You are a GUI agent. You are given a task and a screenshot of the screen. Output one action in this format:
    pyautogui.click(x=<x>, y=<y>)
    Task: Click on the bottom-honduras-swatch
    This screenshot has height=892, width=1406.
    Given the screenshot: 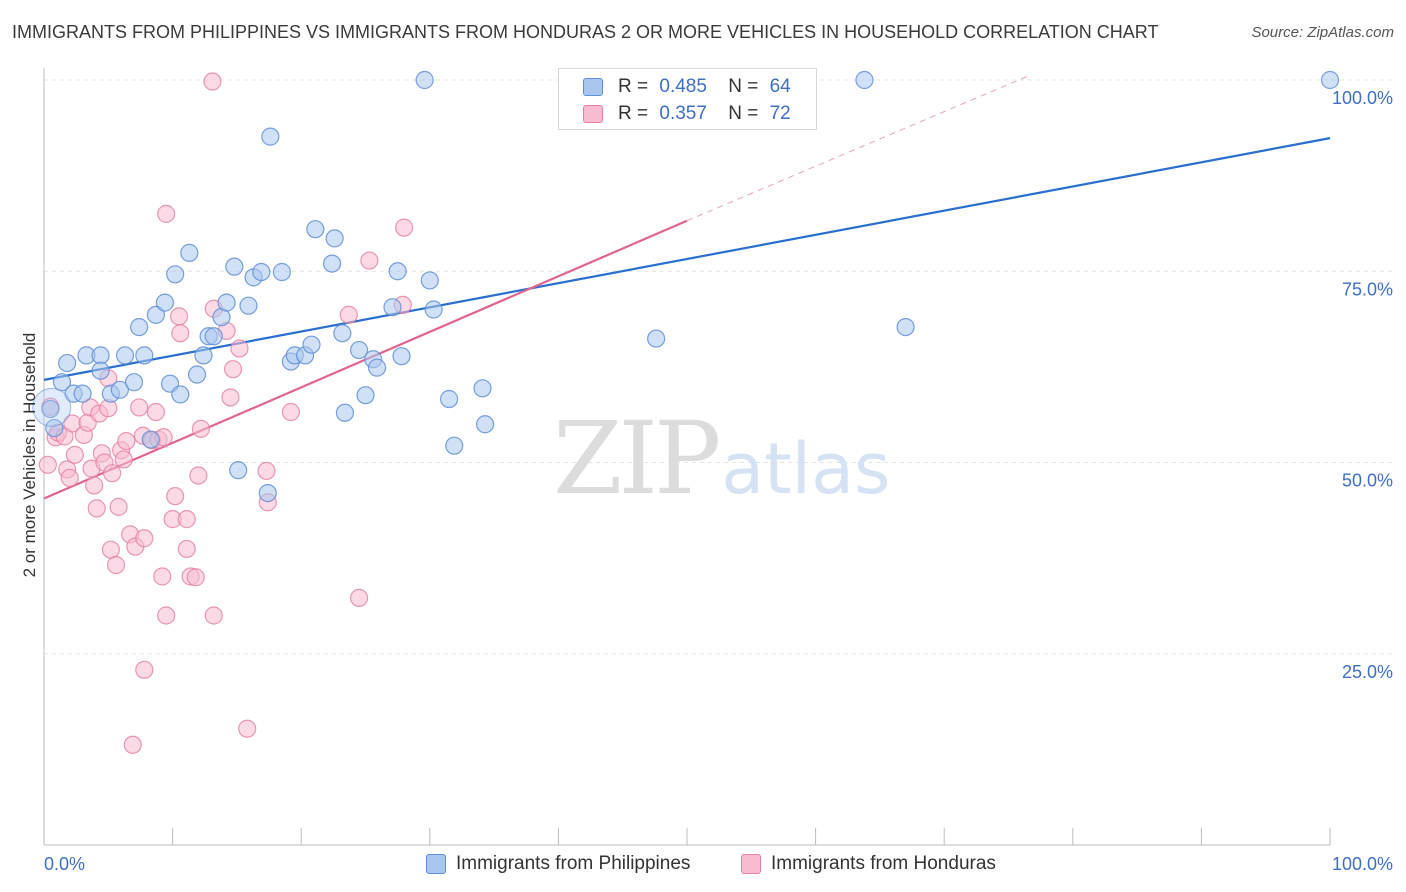 What is the action you would take?
    pyautogui.click(x=751, y=864)
    